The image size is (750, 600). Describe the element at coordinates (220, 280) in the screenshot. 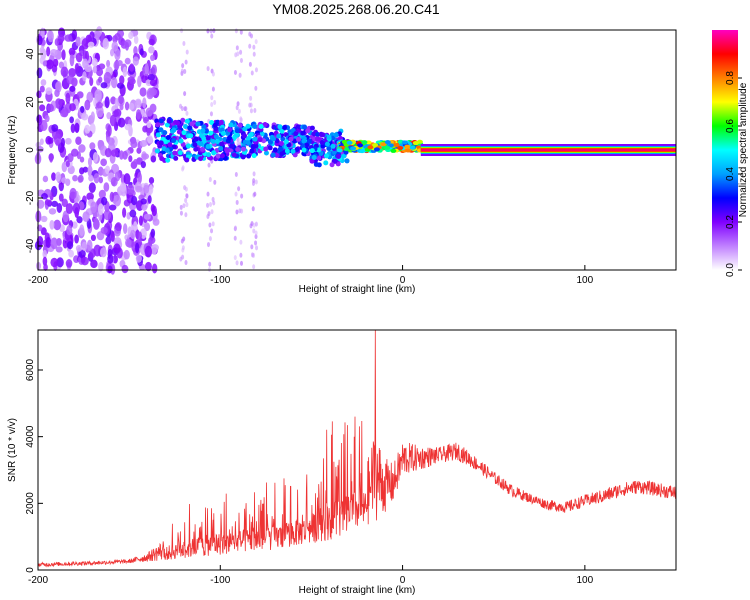

I see `x-tick-label: -100` at that location.